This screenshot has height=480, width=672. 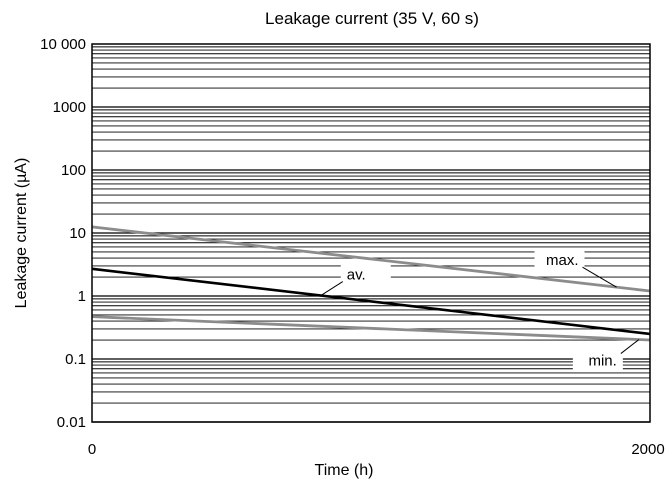 What do you see at coordinates (344, 470) in the screenshot?
I see `x-axis-label: Time (h)` at bounding box center [344, 470].